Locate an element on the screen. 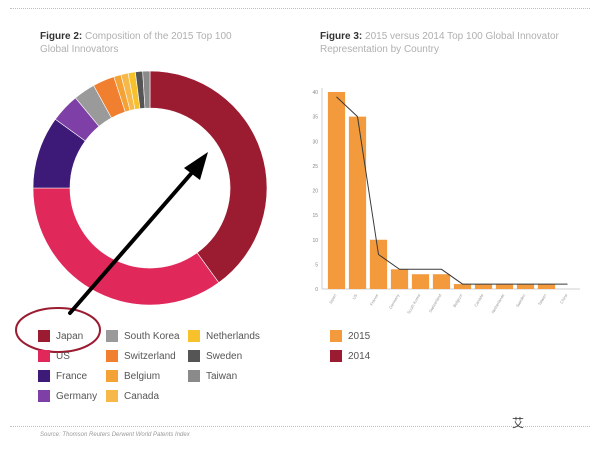  legend-item-us: US is located at coordinates (54, 356).